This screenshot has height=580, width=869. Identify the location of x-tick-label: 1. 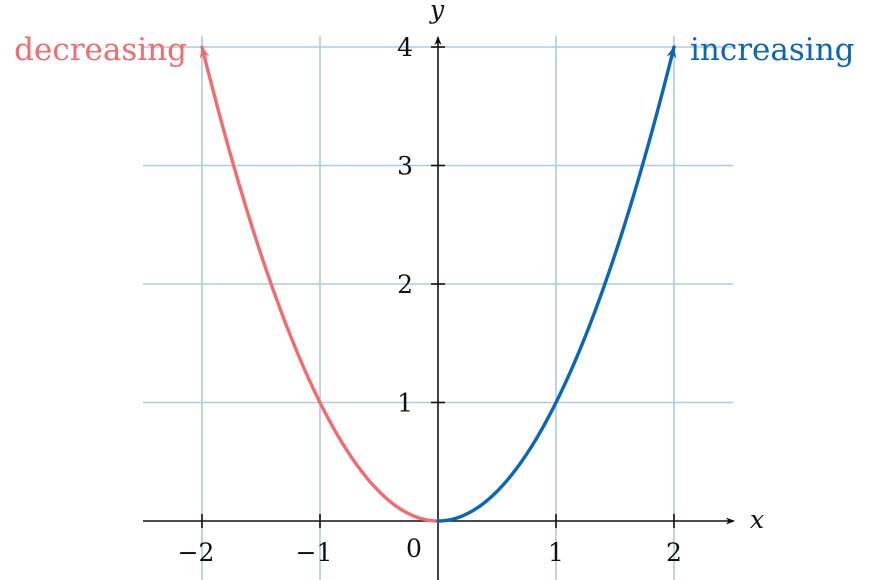
(556, 552).